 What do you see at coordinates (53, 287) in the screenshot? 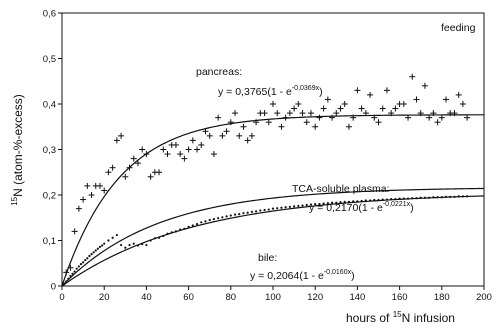
I see `y-tick-label: 0` at bounding box center [53, 287].